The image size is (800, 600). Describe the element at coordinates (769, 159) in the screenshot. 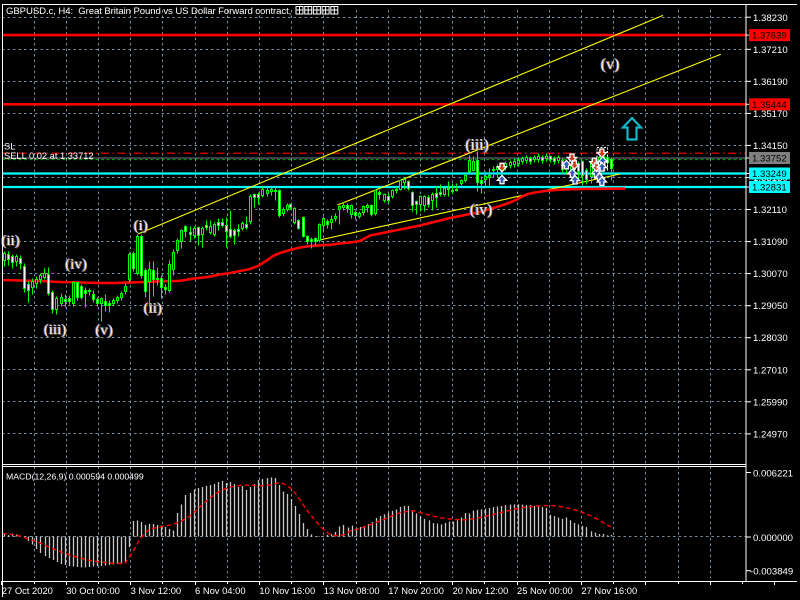

I see `svg-text: 1.33752` at that location.